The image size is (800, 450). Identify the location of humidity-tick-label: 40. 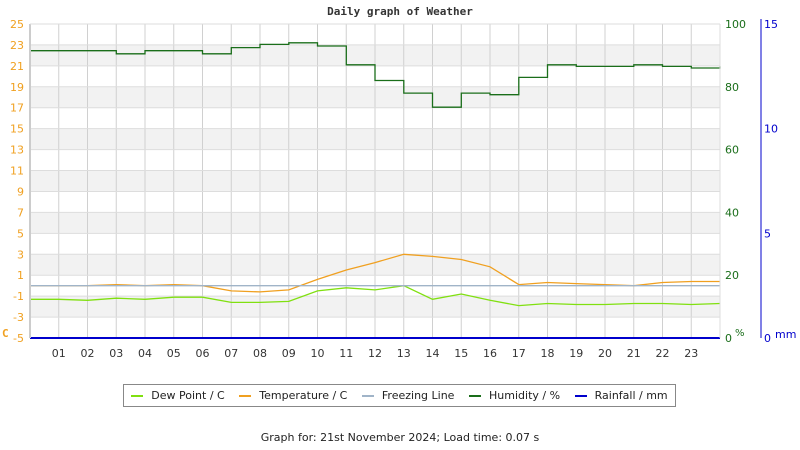
(732, 212).